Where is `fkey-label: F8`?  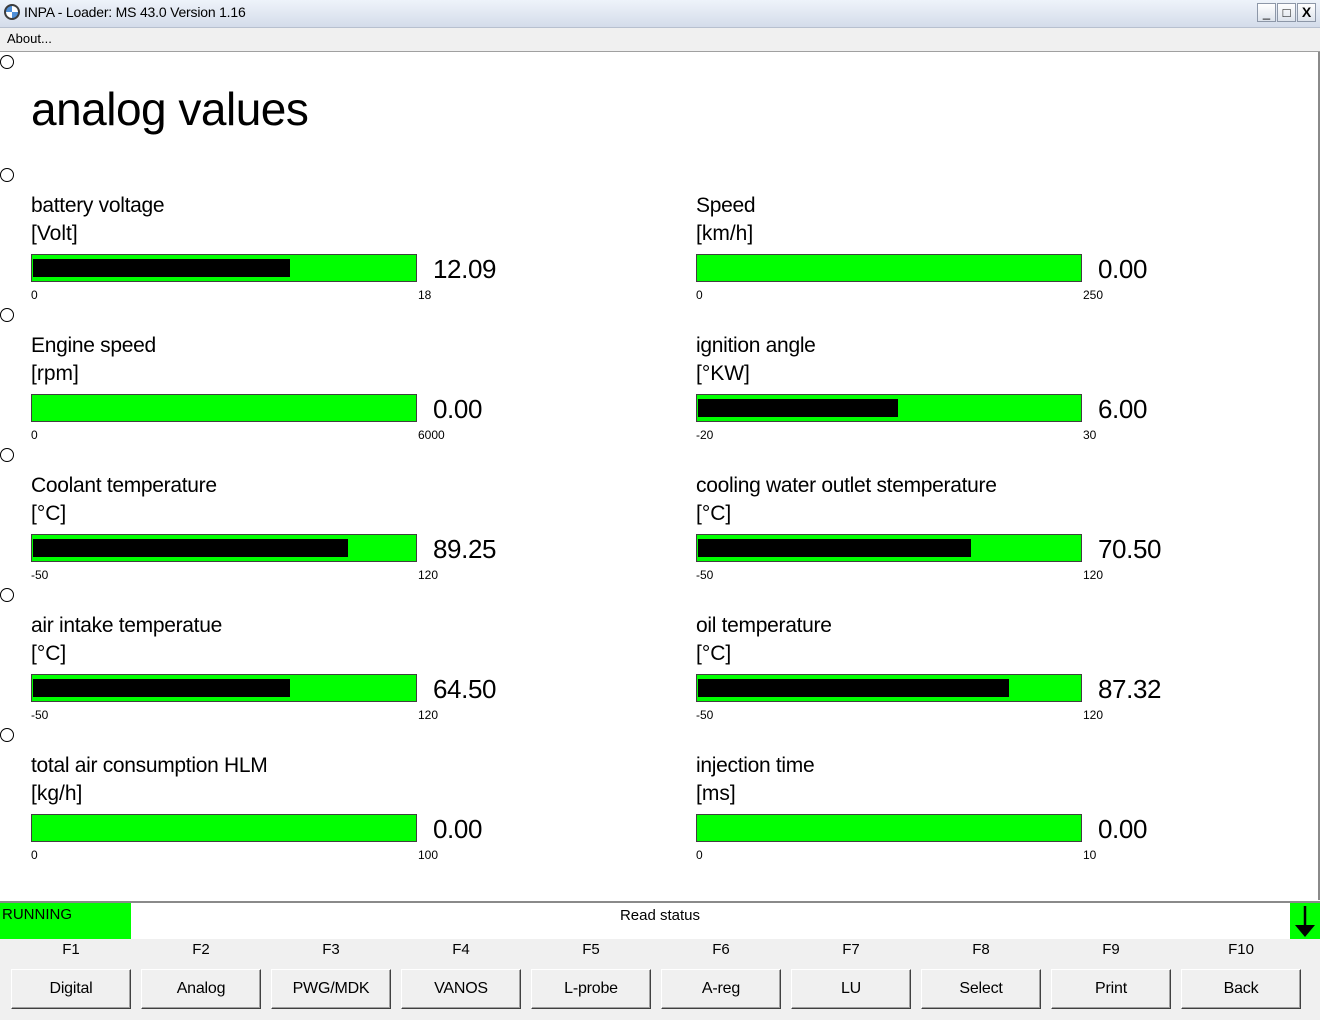
fkey-label: F8 is located at coordinates (981, 949).